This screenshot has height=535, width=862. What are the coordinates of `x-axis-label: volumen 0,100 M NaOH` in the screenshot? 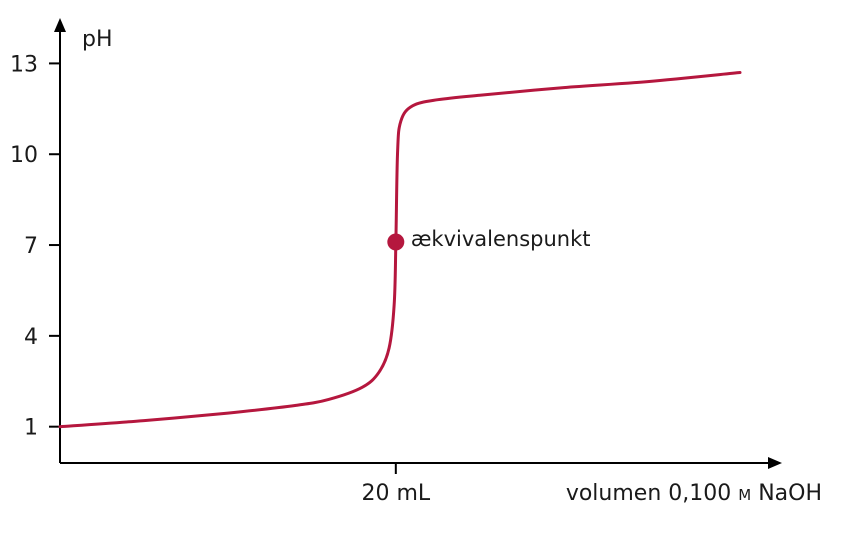 It's located at (694, 493).